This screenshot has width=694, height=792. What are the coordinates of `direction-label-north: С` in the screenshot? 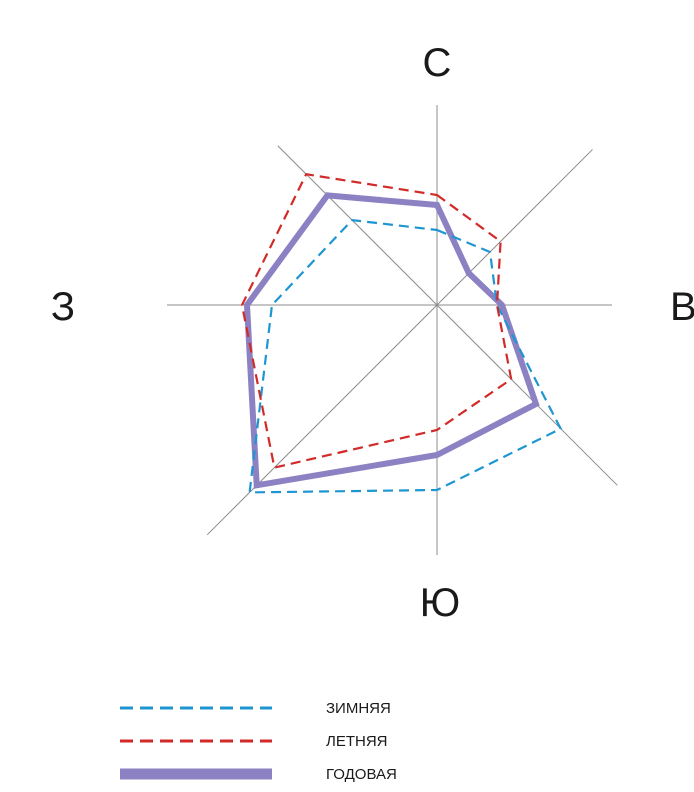 It's located at (437, 63).